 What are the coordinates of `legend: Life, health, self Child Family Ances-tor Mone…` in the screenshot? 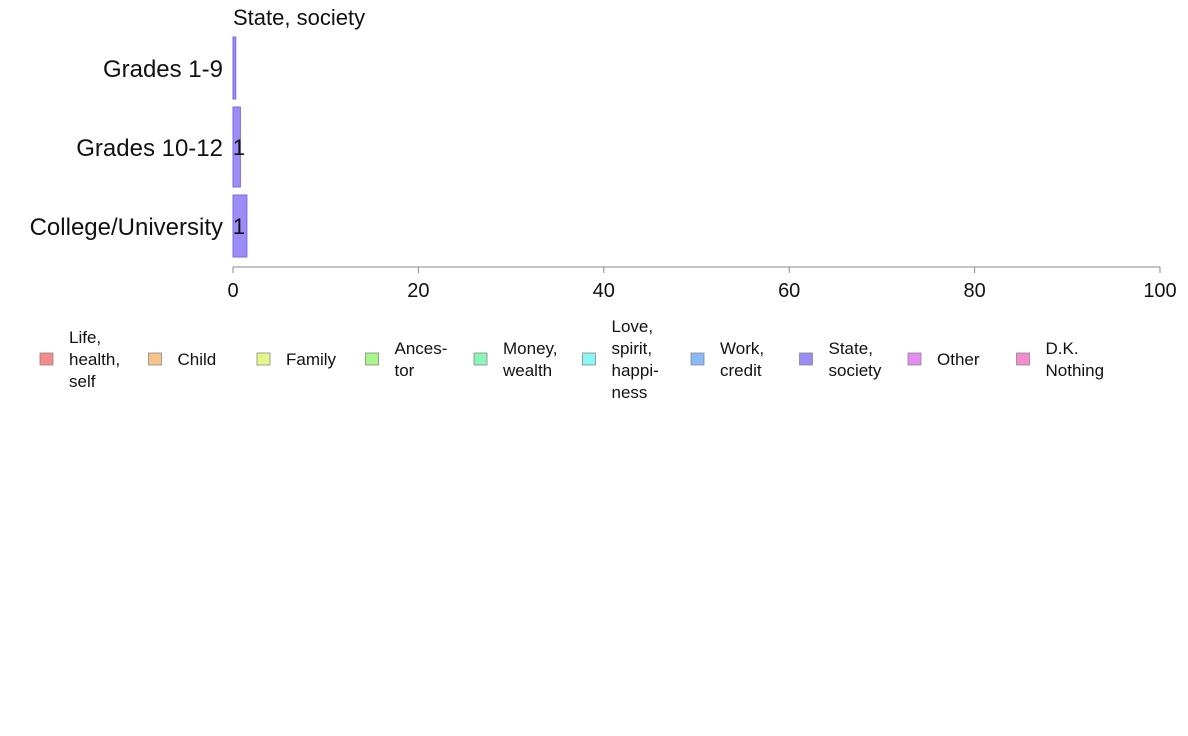 It's located at (572, 359).